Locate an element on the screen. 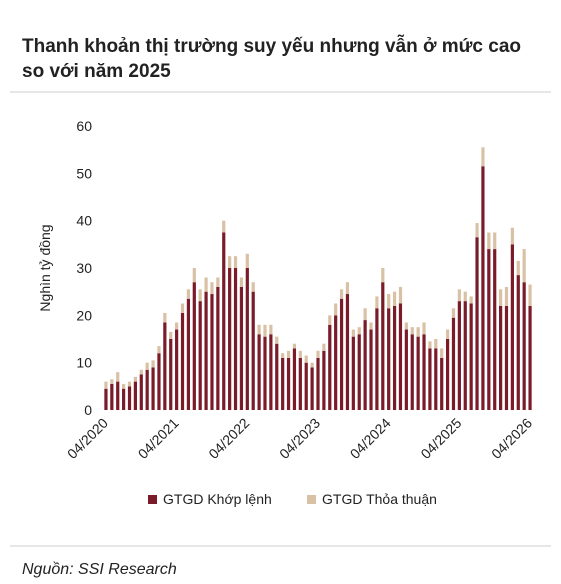  y-tick-label: 0 is located at coordinates (88, 410).